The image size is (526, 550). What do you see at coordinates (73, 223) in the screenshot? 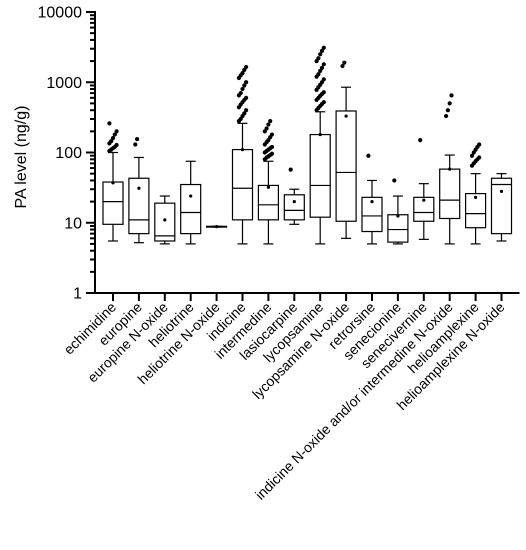
I see `y-tick-label: 10` at bounding box center [73, 223].